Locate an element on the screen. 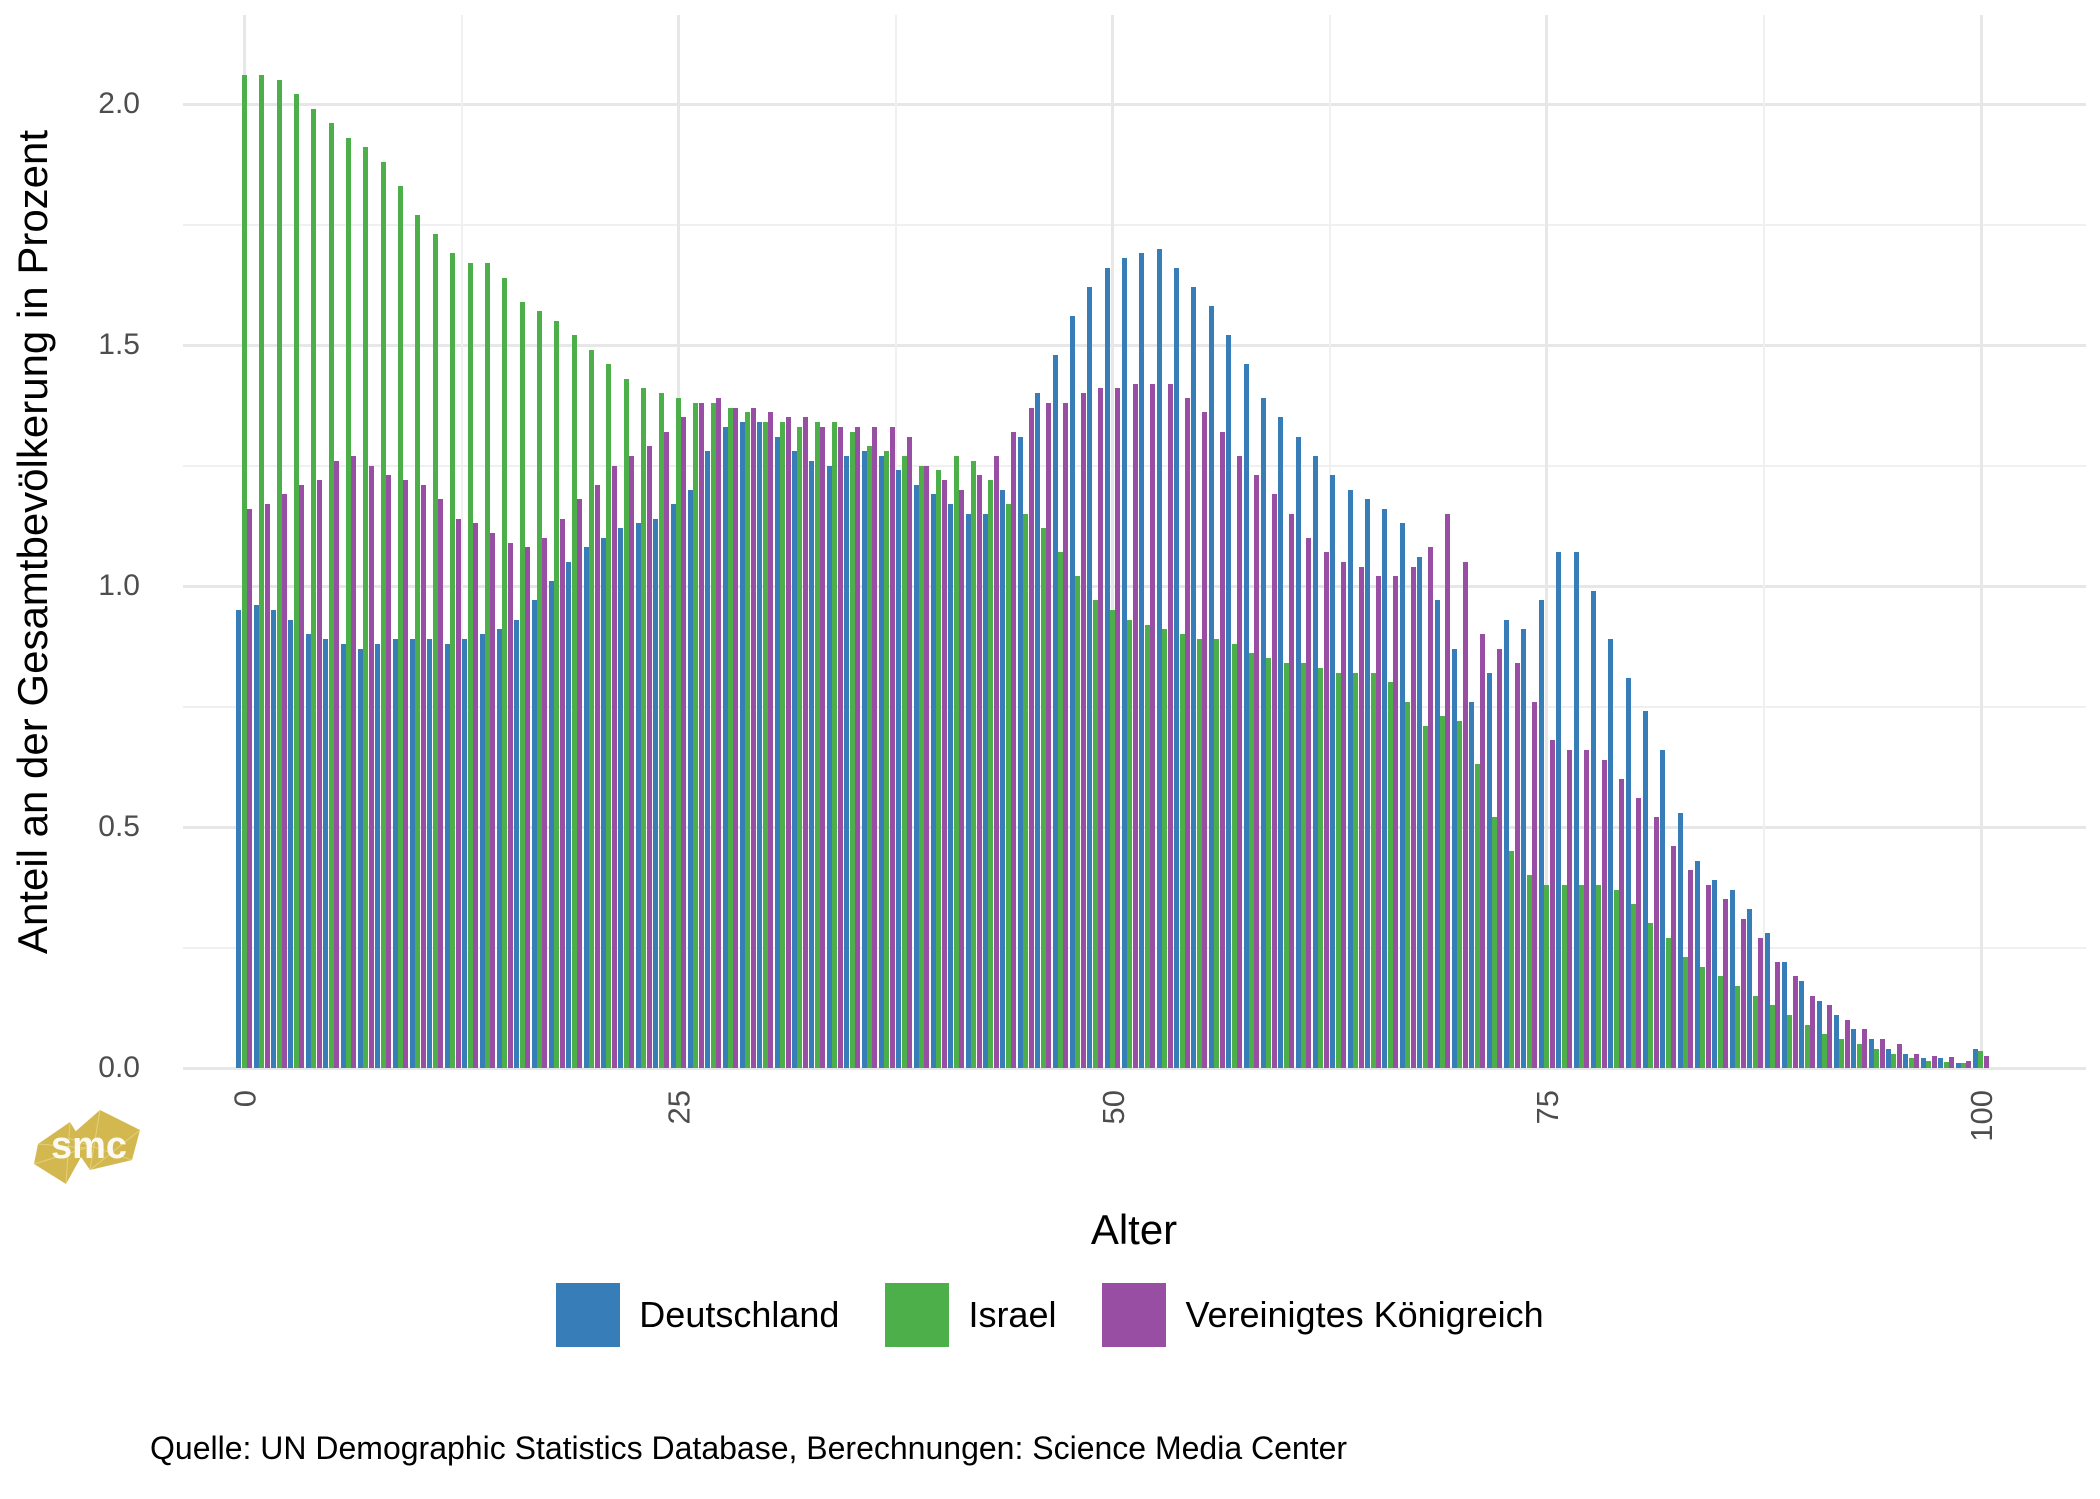 This screenshot has height=1499, width=2100. x-tick-label-100: 100 is located at coordinates (1981, 1116).